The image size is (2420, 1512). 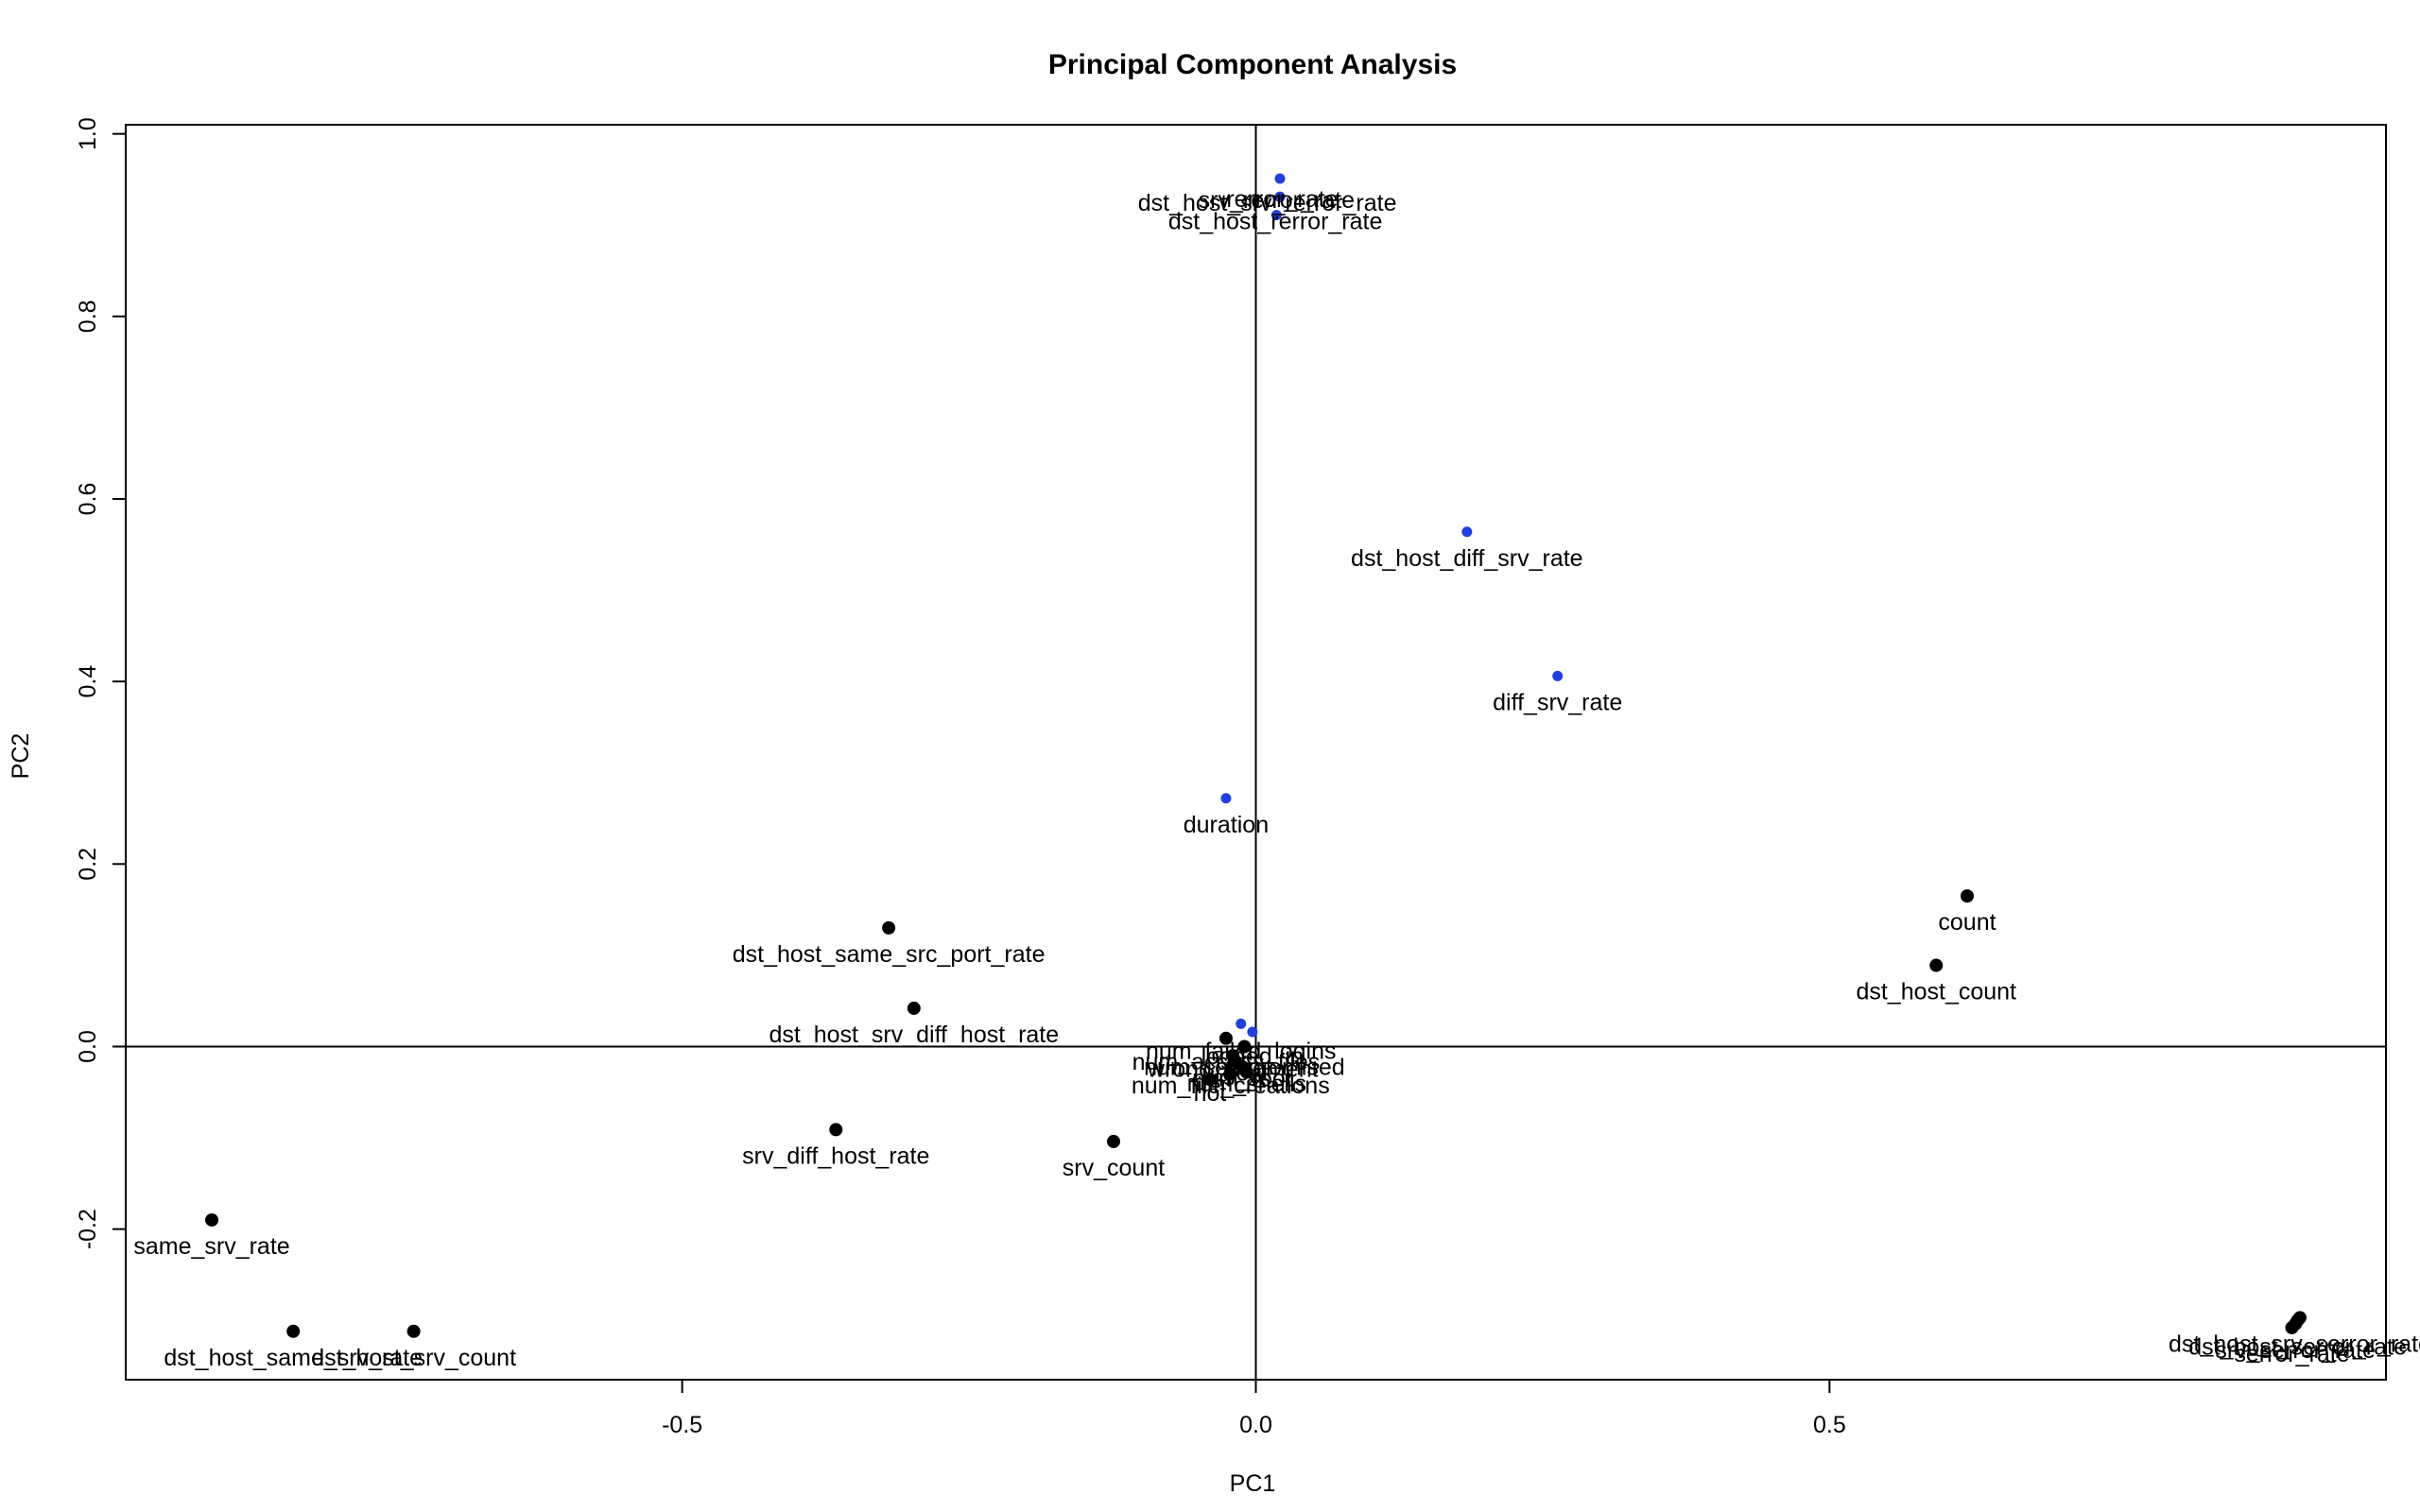 What do you see at coordinates (835, 1156) in the screenshot?
I see `point-label: srv_diff_host_rate` at bounding box center [835, 1156].